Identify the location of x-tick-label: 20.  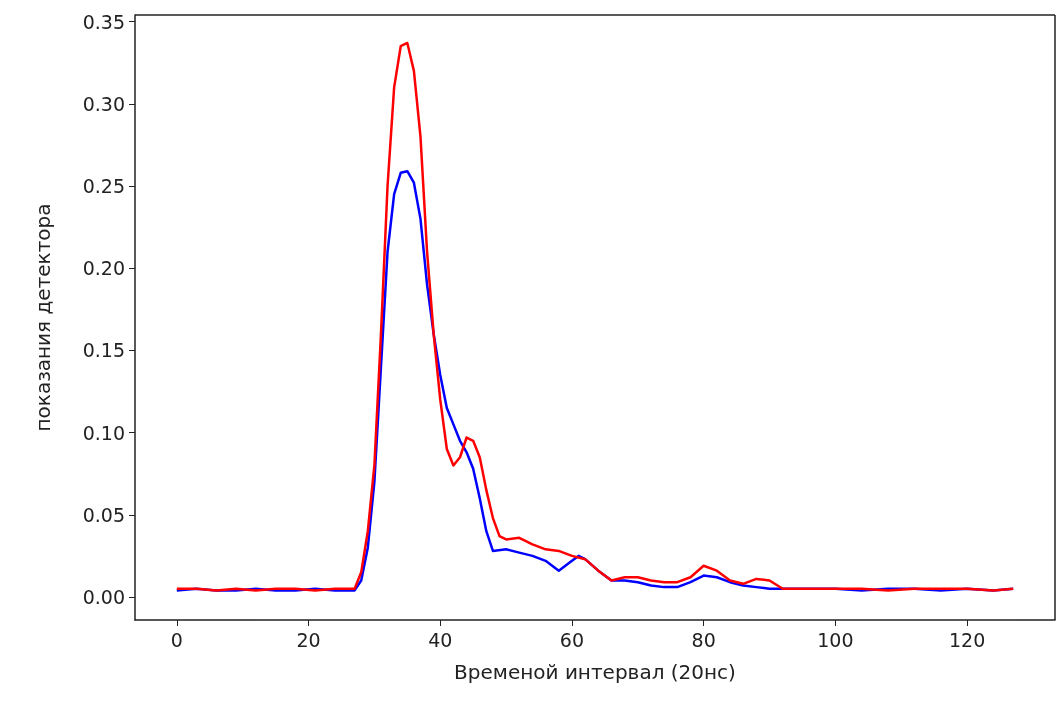
(308, 639).